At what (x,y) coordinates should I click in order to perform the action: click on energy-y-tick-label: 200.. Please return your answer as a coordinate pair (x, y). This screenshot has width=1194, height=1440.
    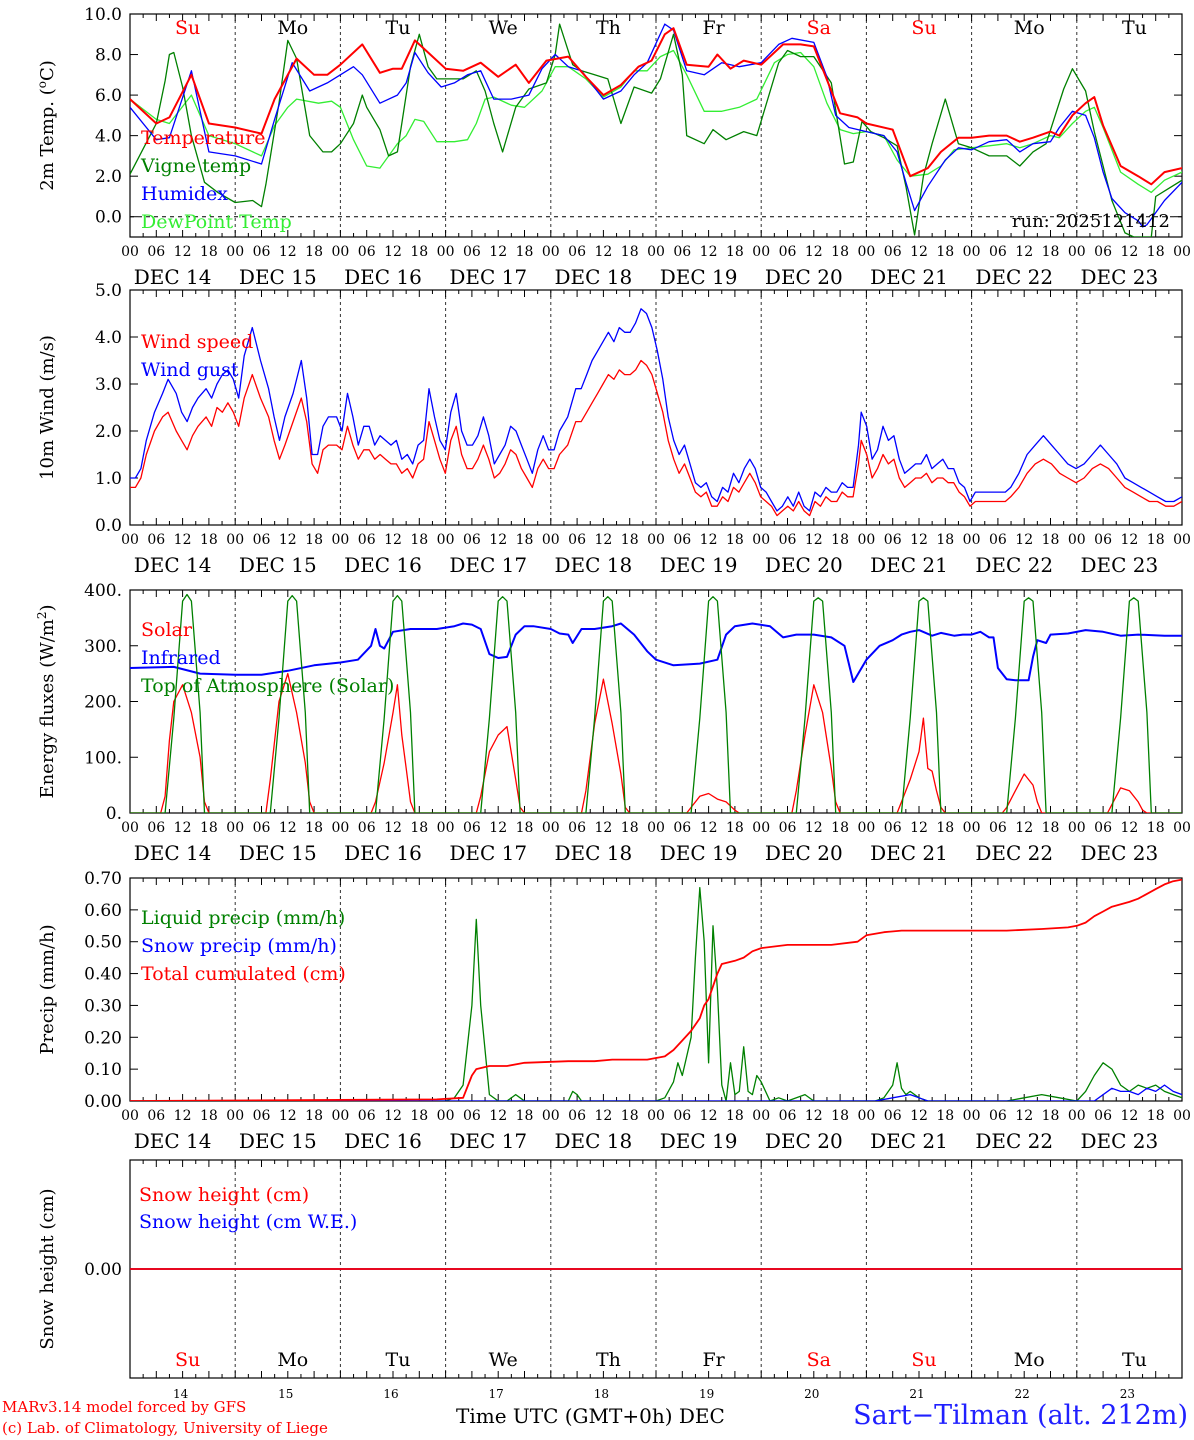
    Looking at the image, I should click on (103, 703).